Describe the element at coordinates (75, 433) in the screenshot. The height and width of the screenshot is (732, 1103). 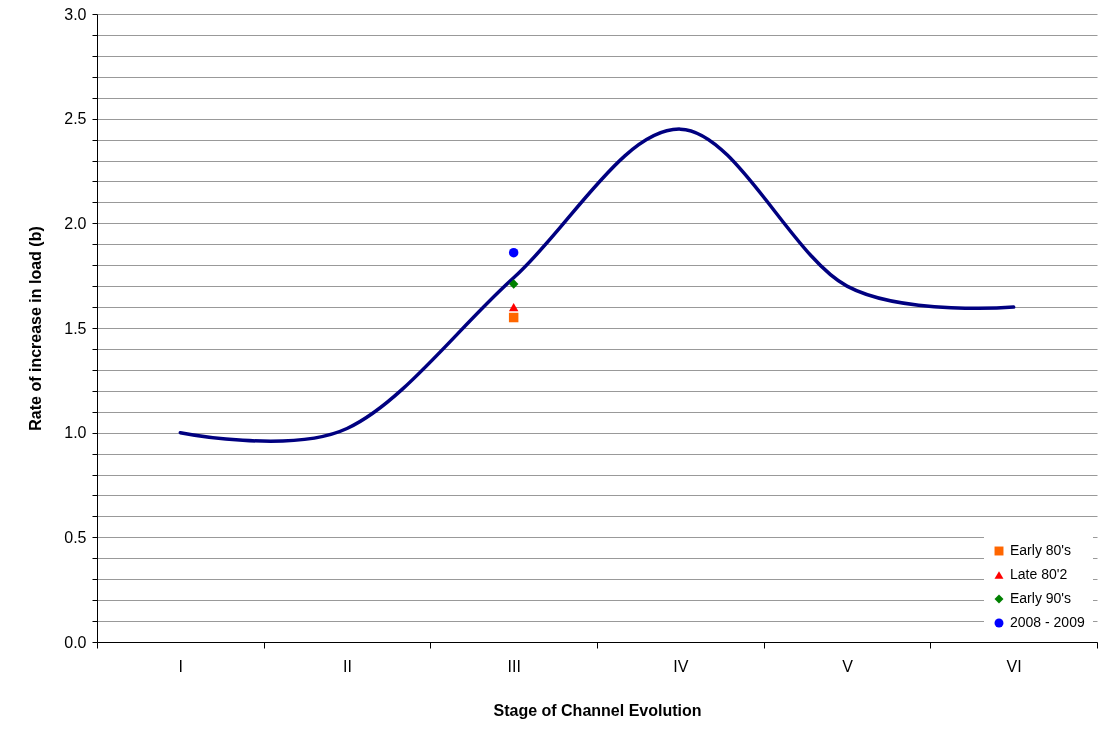
I see `y-tick-label: 1.0` at that location.